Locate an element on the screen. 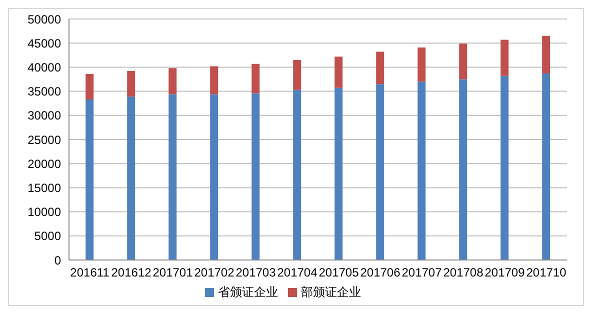 The height and width of the screenshot is (314, 592). y-tick-label: 0 is located at coordinates (58, 260).